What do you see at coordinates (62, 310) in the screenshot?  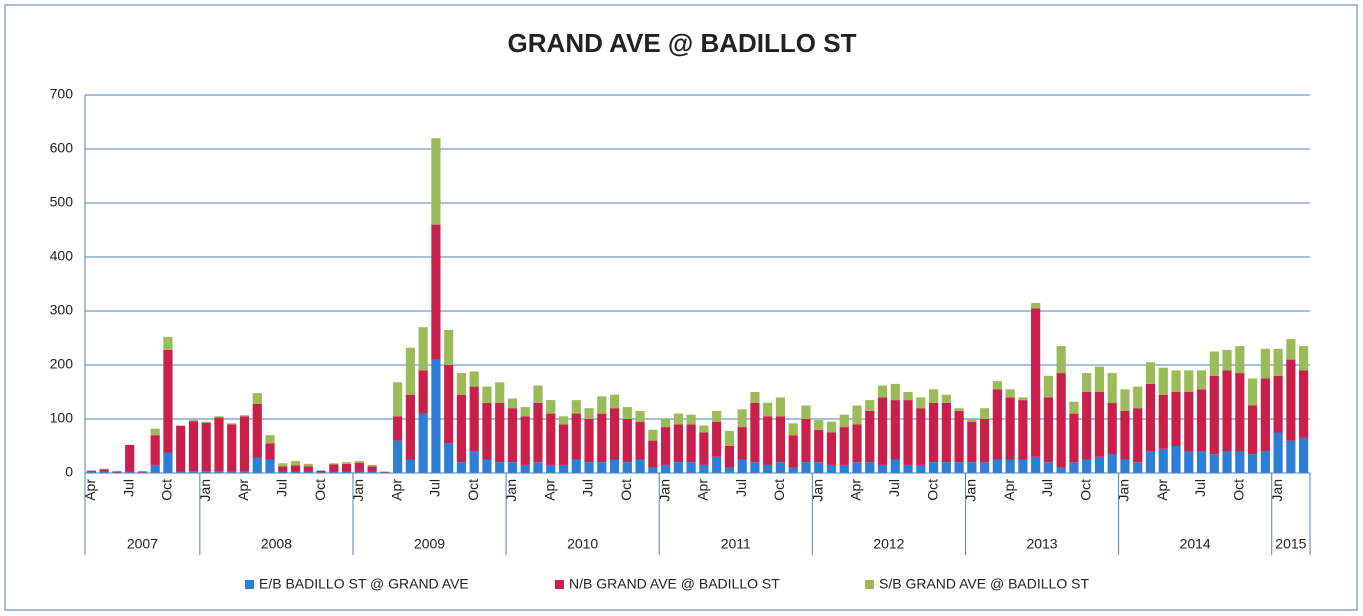 I see `y-tick-label: 300` at bounding box center [62, 310].